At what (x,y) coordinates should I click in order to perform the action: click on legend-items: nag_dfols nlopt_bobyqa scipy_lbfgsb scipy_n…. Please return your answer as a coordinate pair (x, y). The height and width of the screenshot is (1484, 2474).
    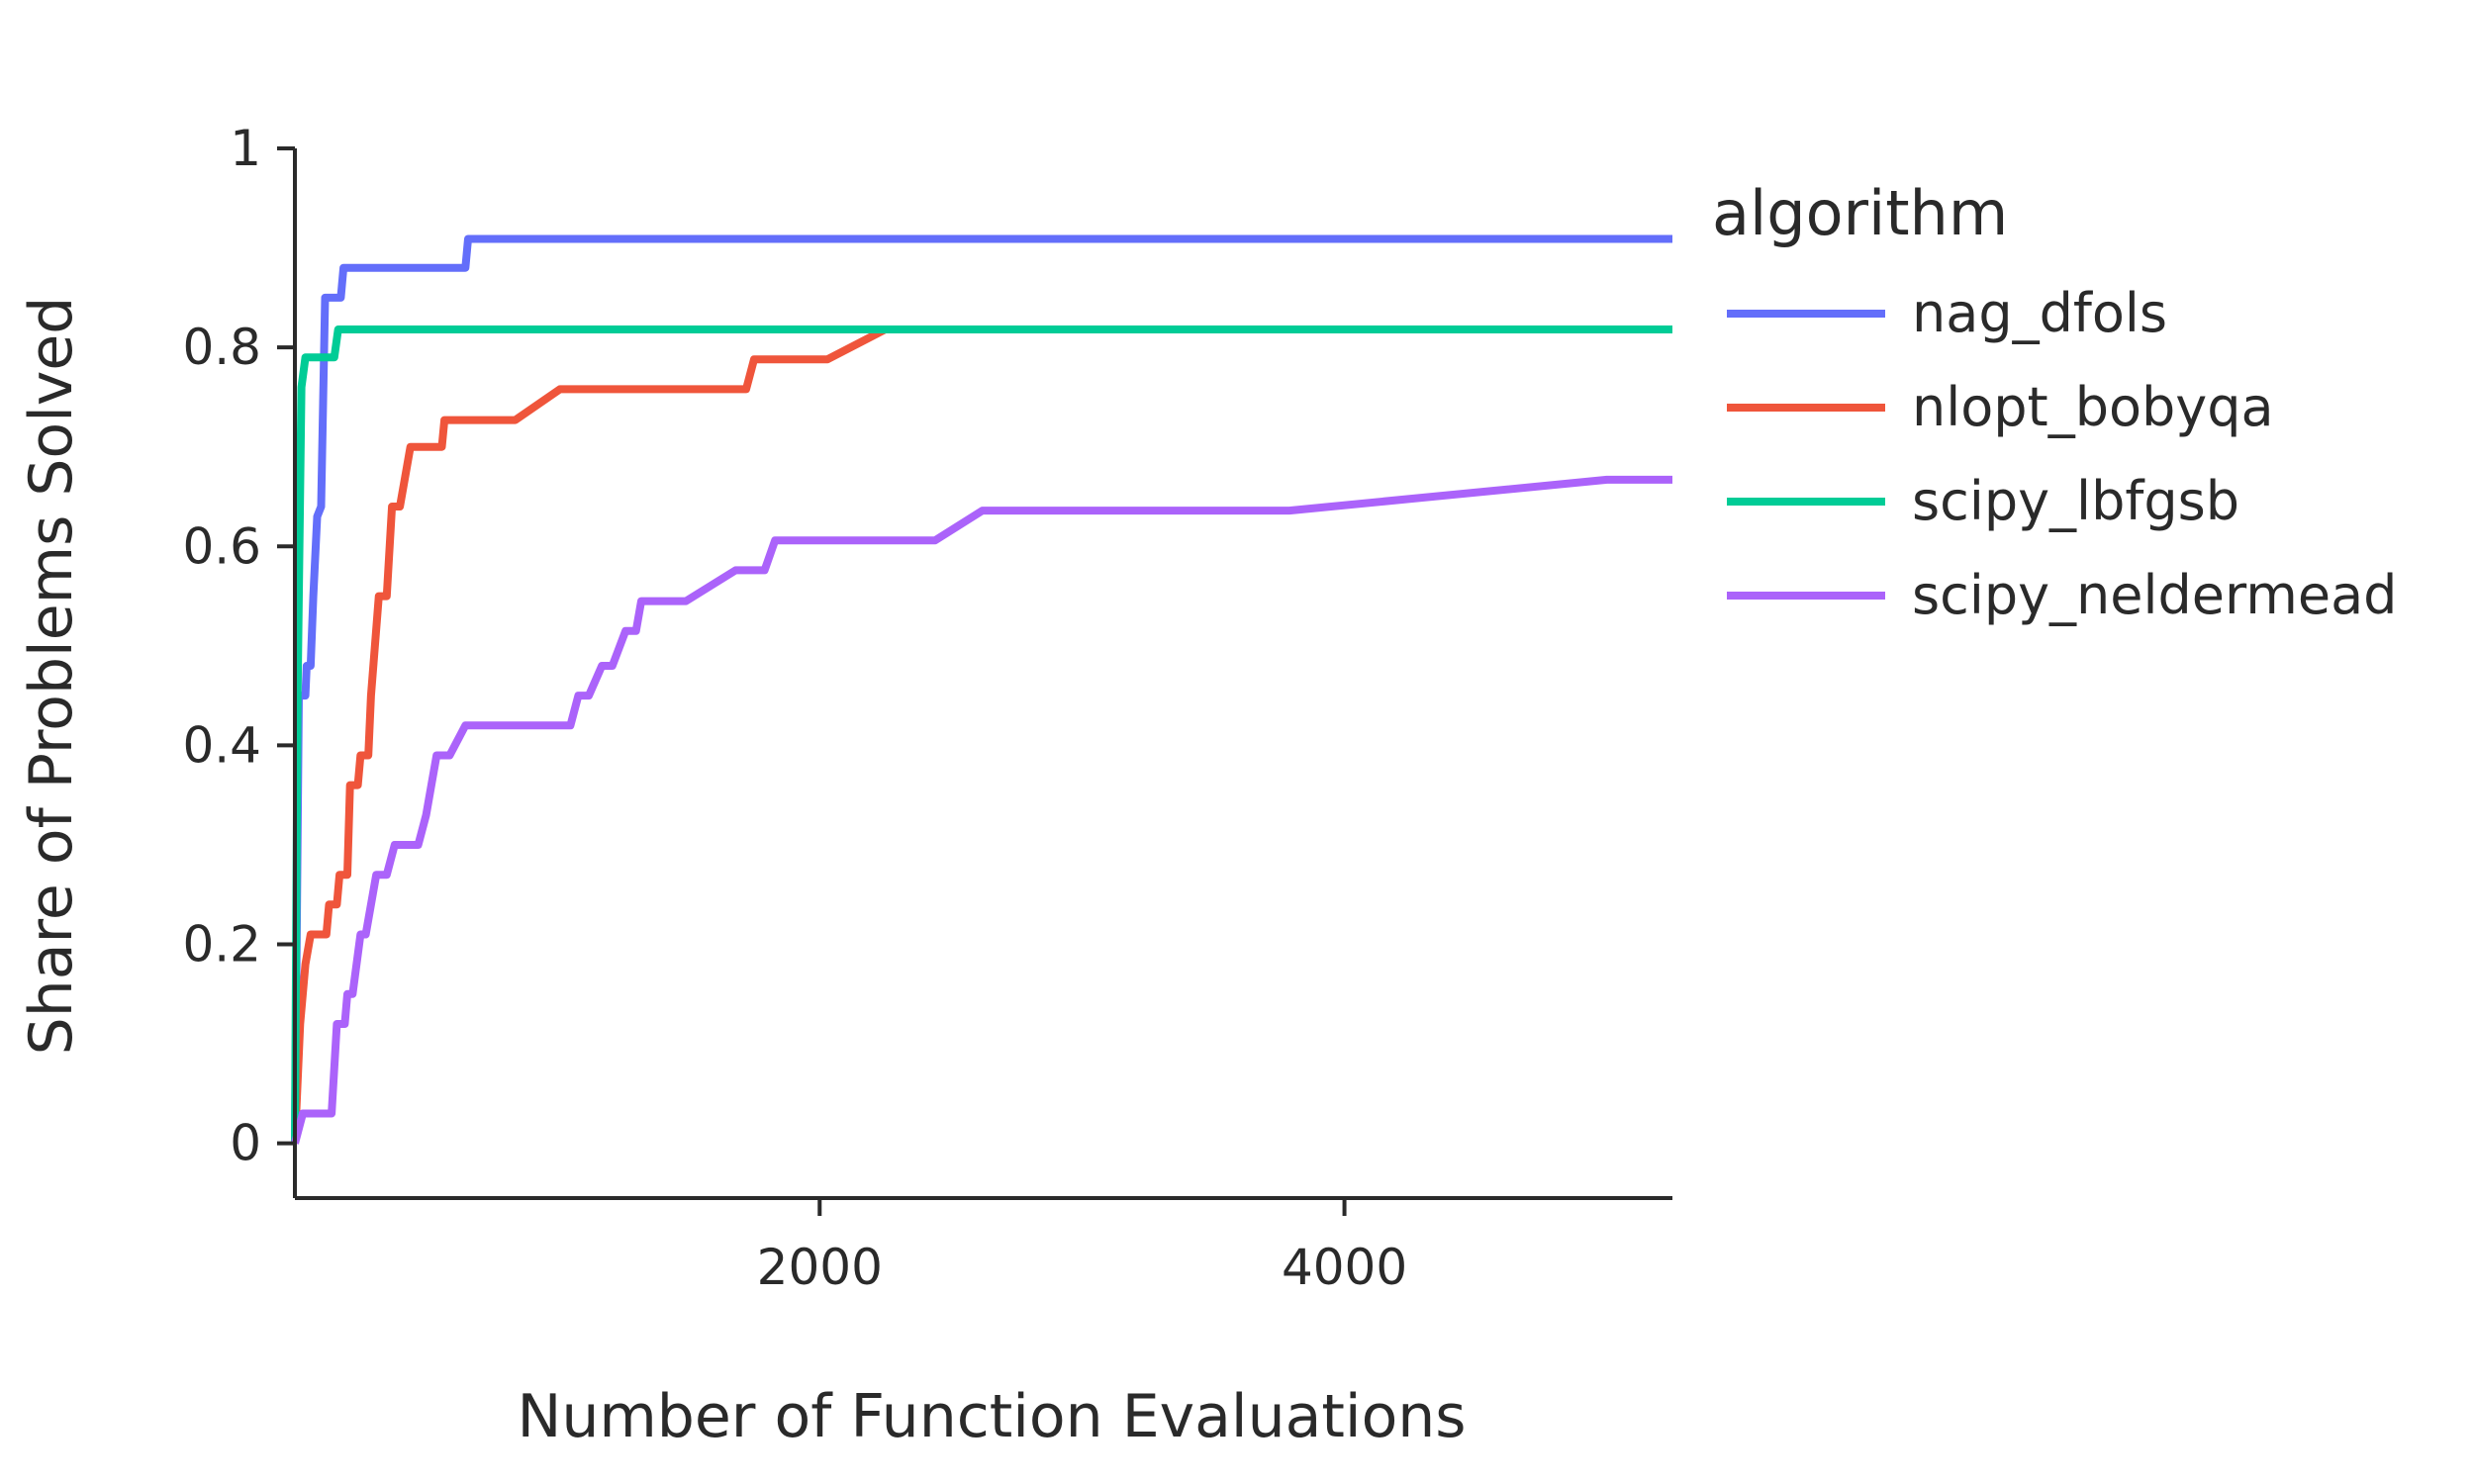
    Looking at the image, I should click on (2062, 454).